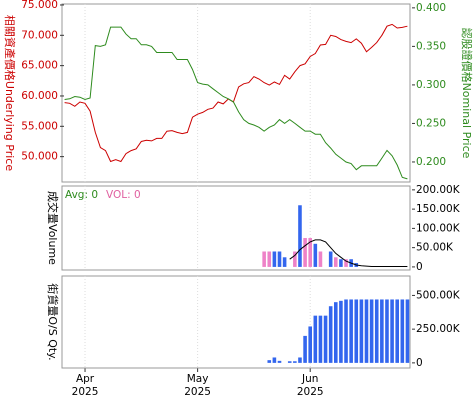 This screenshot has height=400, width=475. What do you see at coordinates (431, 162) in the screenshot?
I see `y-tick-label: 0.200` at bounding box center [431, 162].